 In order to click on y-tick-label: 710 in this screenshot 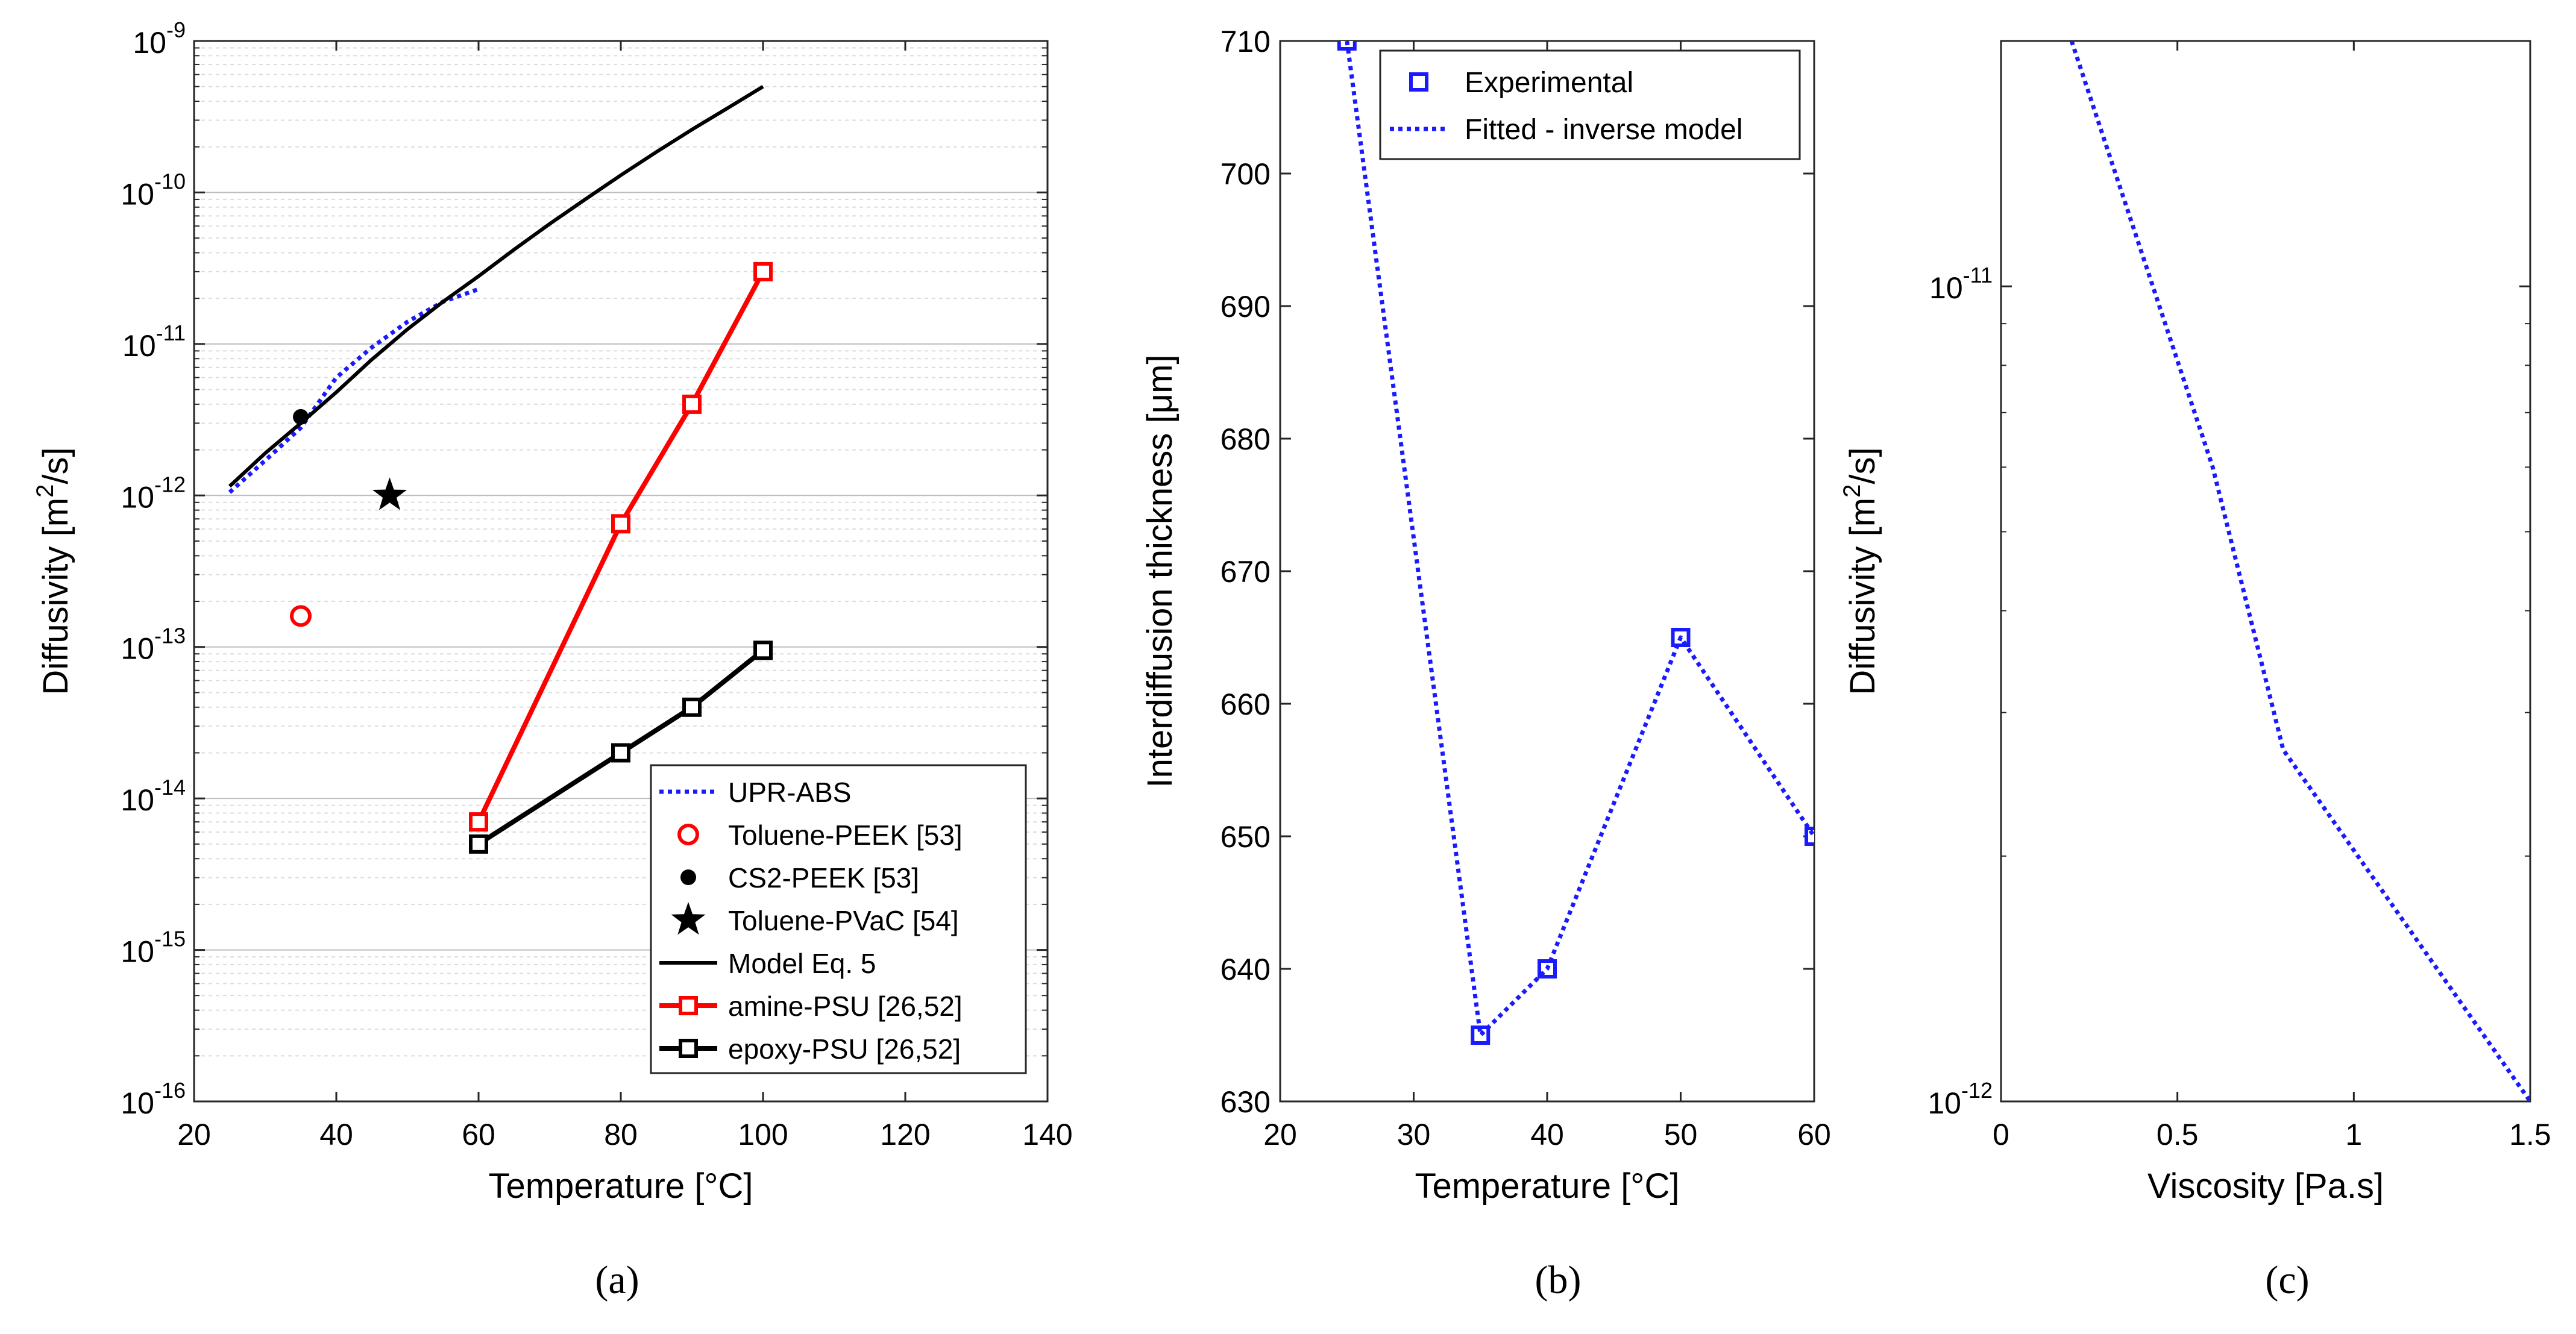, I will do `click(1245, 41)`.